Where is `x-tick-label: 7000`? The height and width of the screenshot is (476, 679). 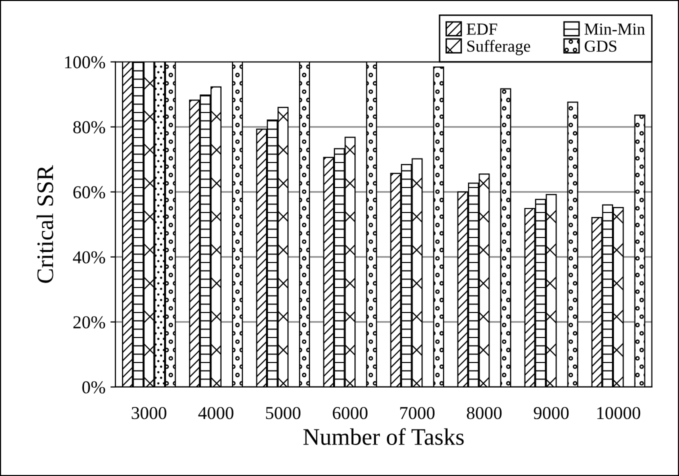
x-tick-label: 7000 is located at coordinates (417, 413).